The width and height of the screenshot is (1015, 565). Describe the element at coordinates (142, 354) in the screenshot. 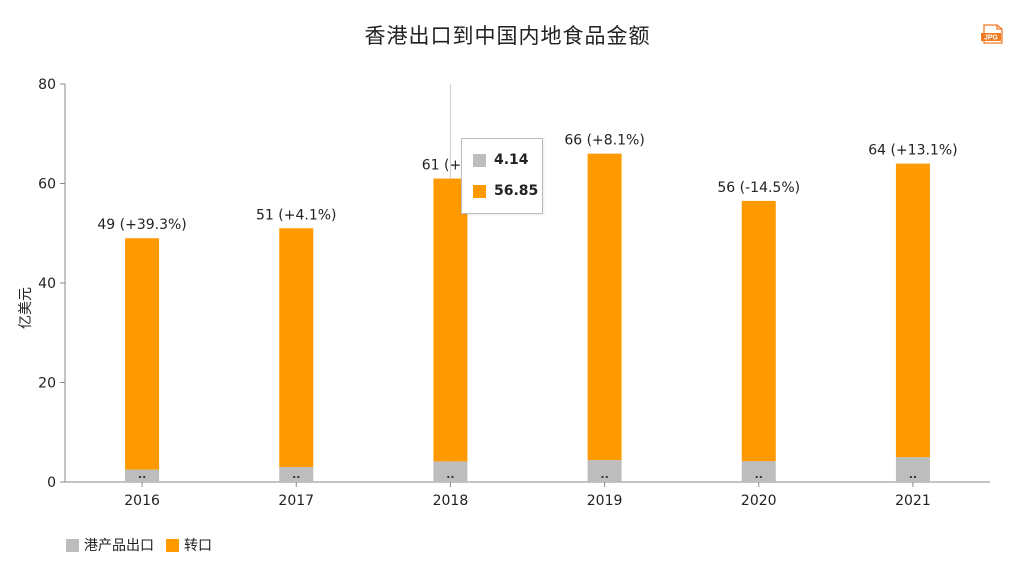

I see `bar-reexport-2016` at that location.